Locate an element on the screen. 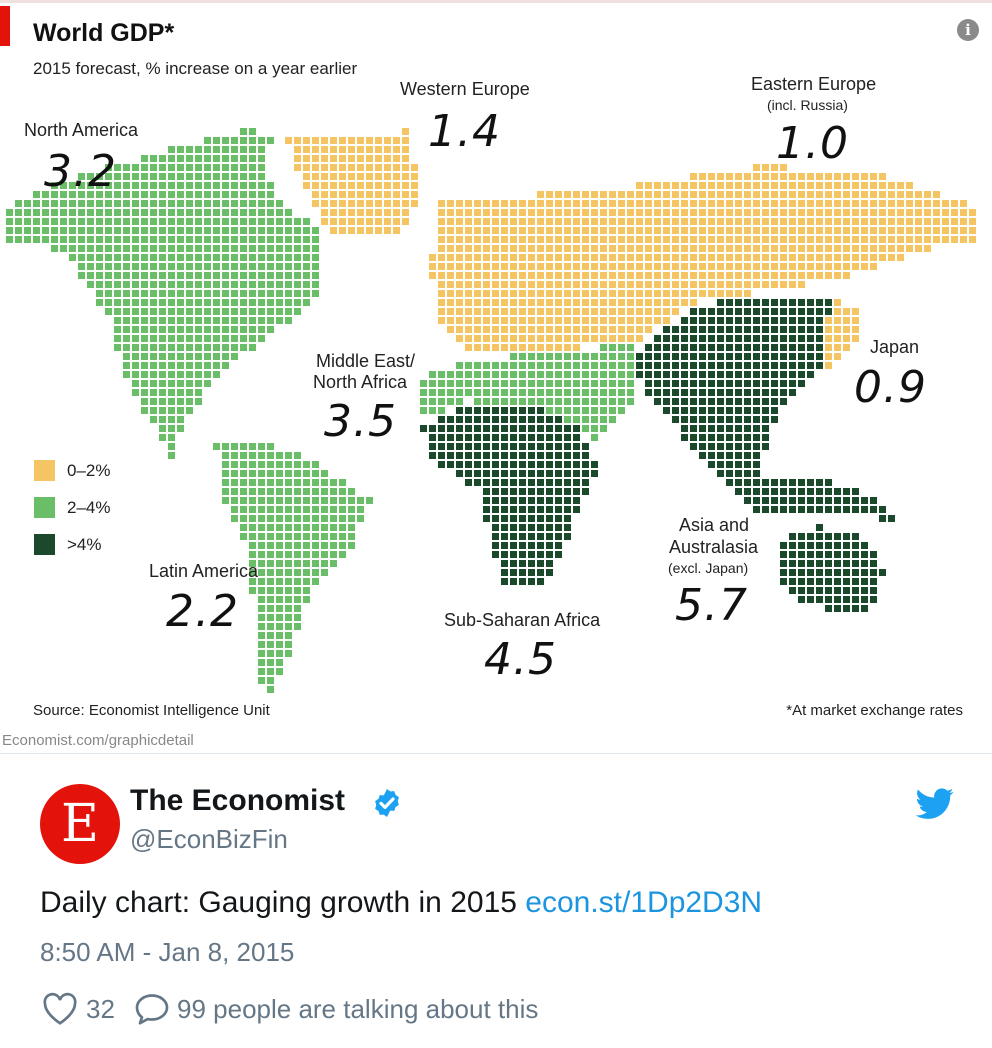 Image resolution: width=992 pixels, height=1048 pixels. heart-icon is located at coordinates (60, 1009).